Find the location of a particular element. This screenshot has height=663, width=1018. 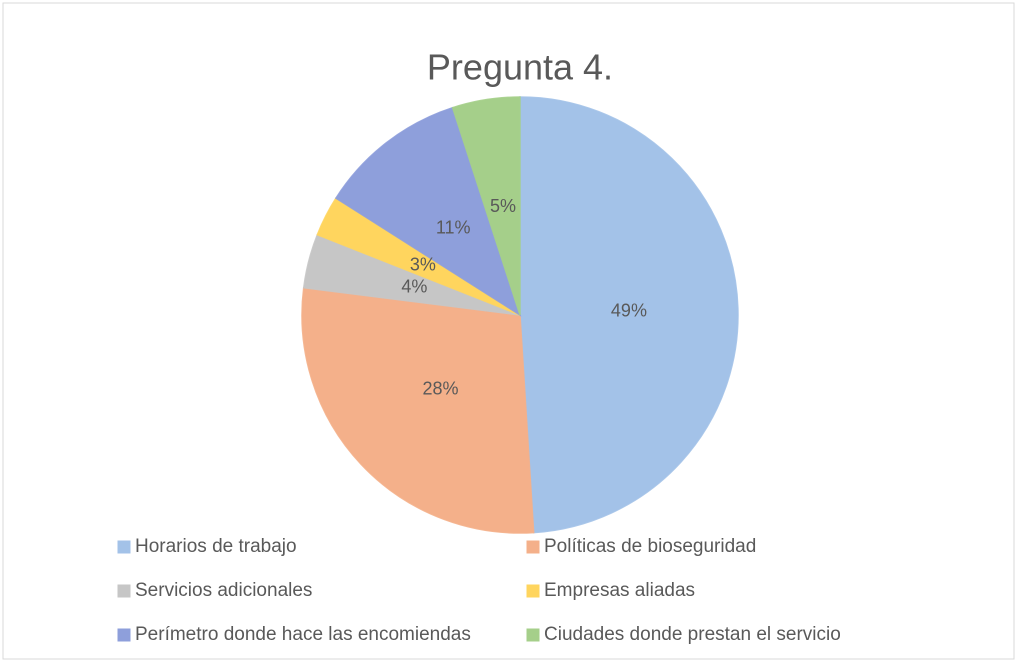

legend-label: Horarios de trabajo is located at coordinates (216, 546).